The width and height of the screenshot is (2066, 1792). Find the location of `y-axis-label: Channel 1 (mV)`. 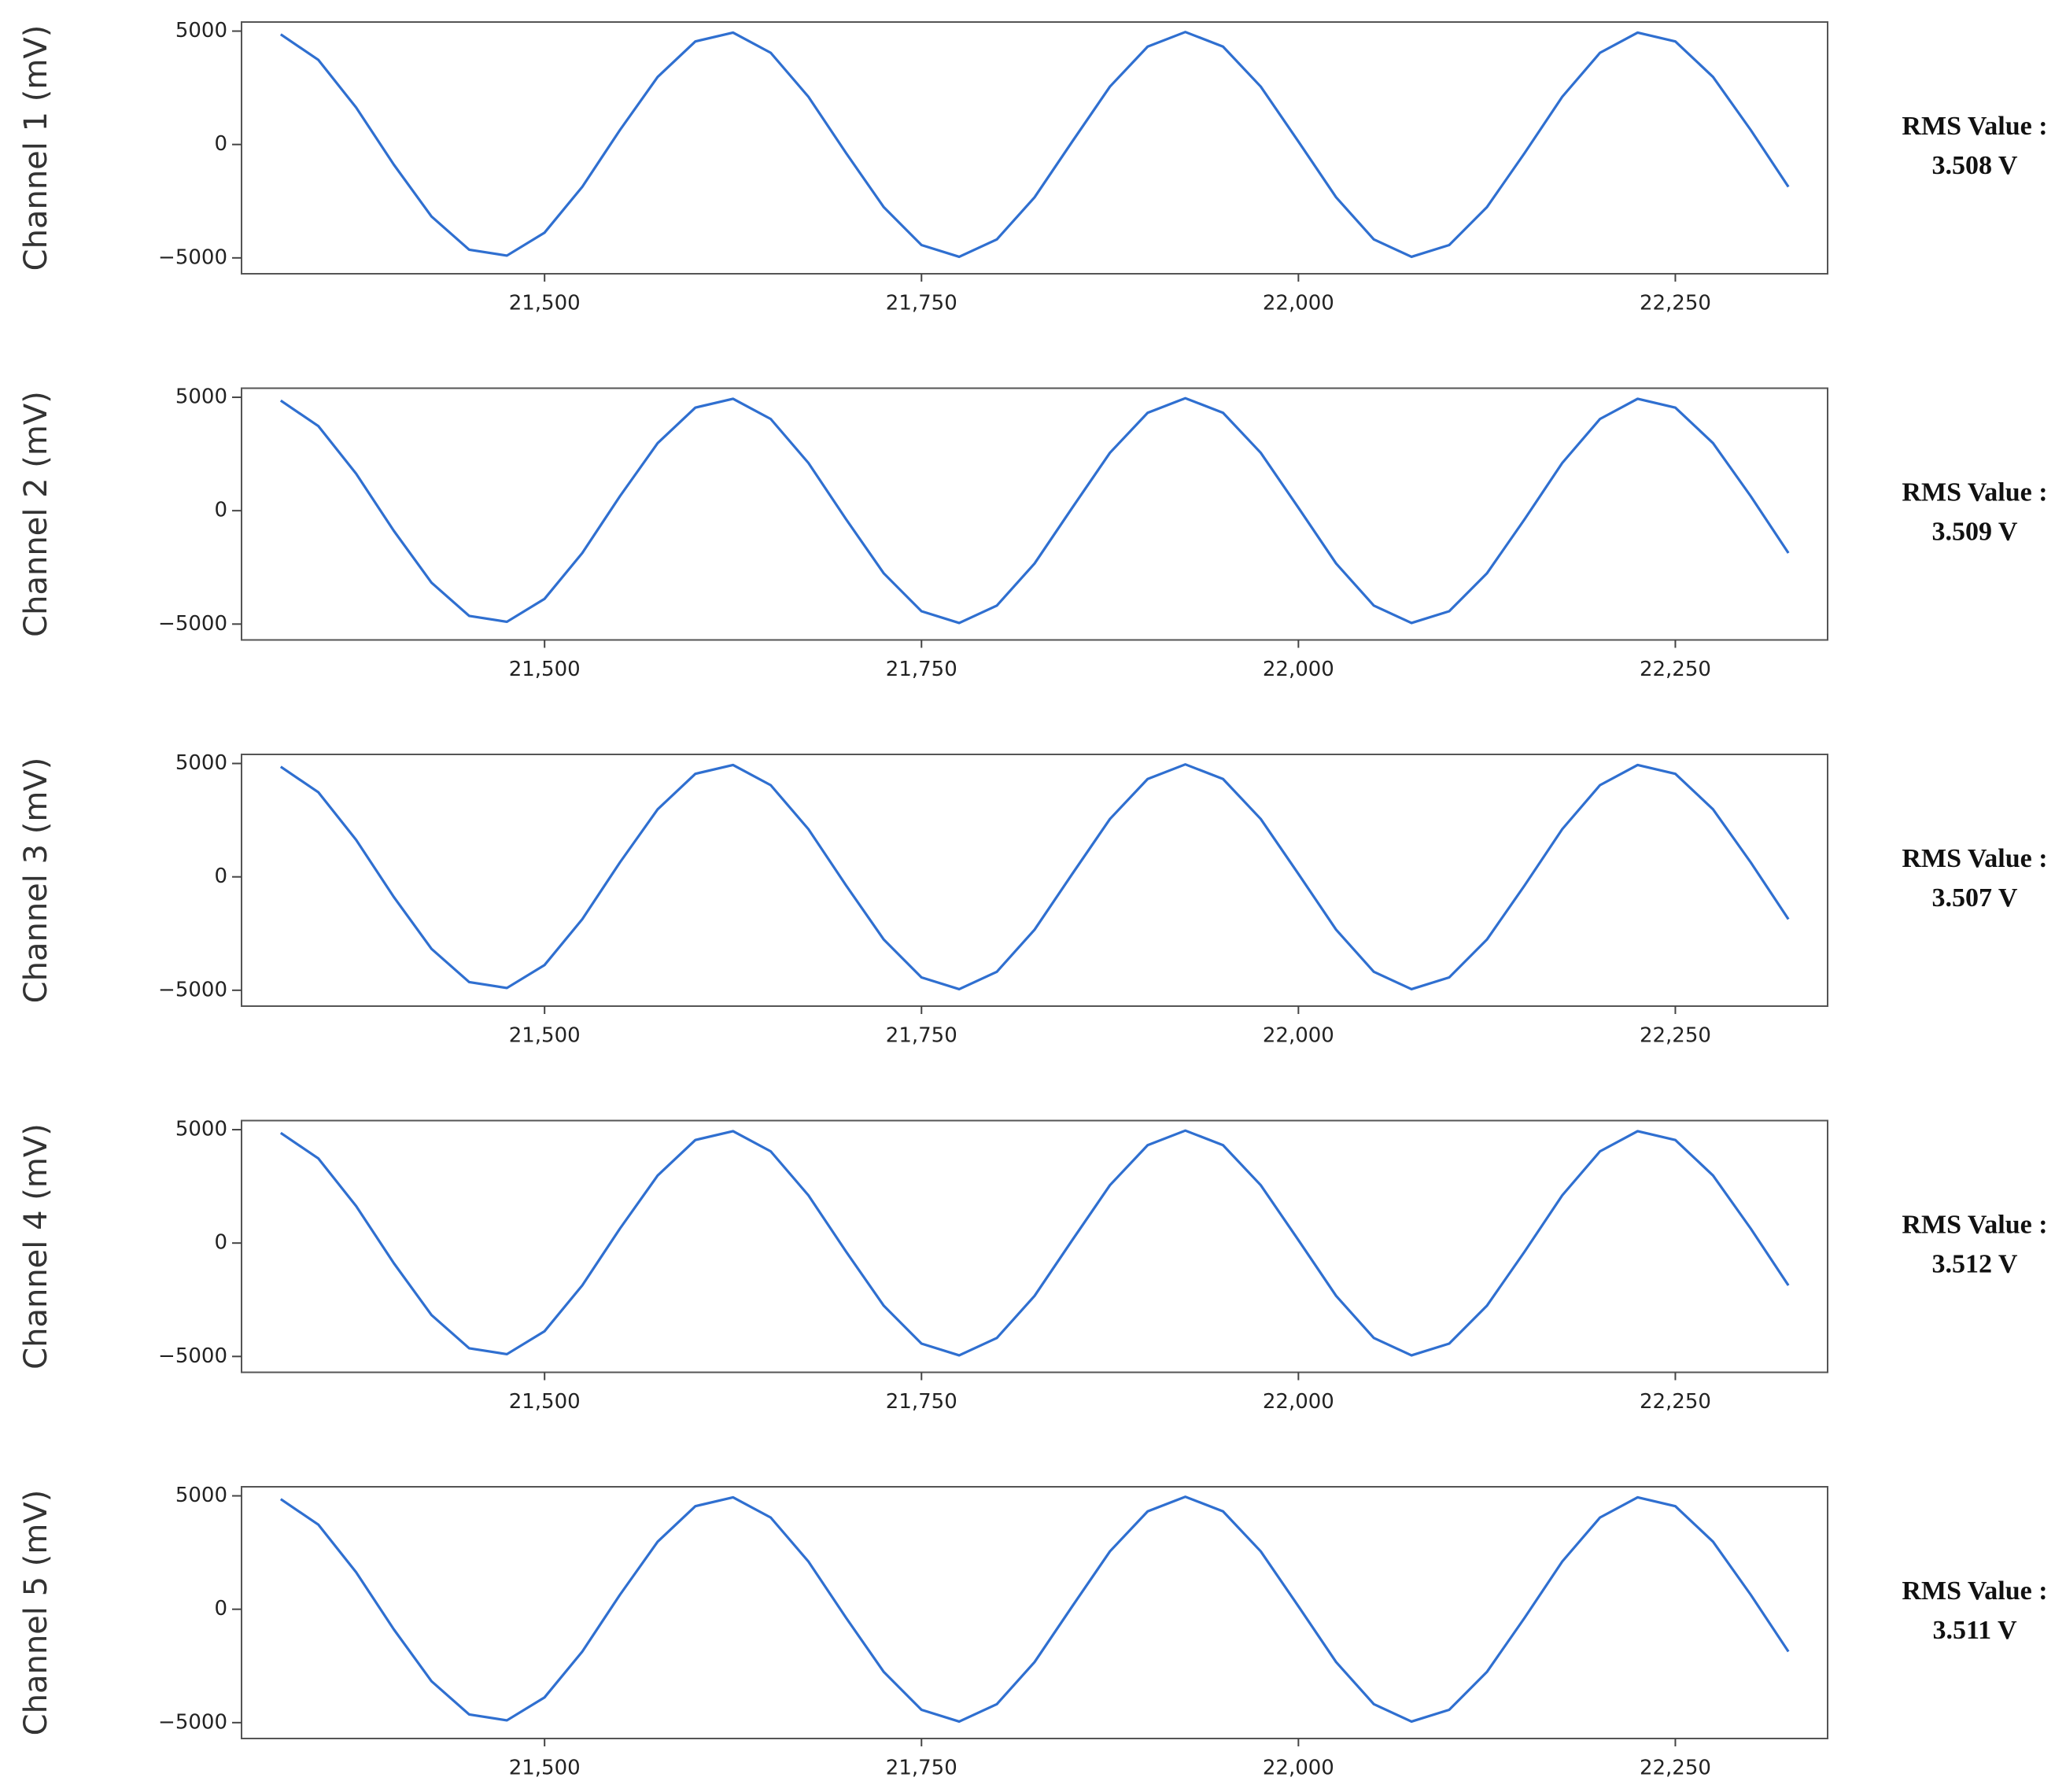

y-axis-label: Channel 1 (mV) is located at coordinates (36, 148).